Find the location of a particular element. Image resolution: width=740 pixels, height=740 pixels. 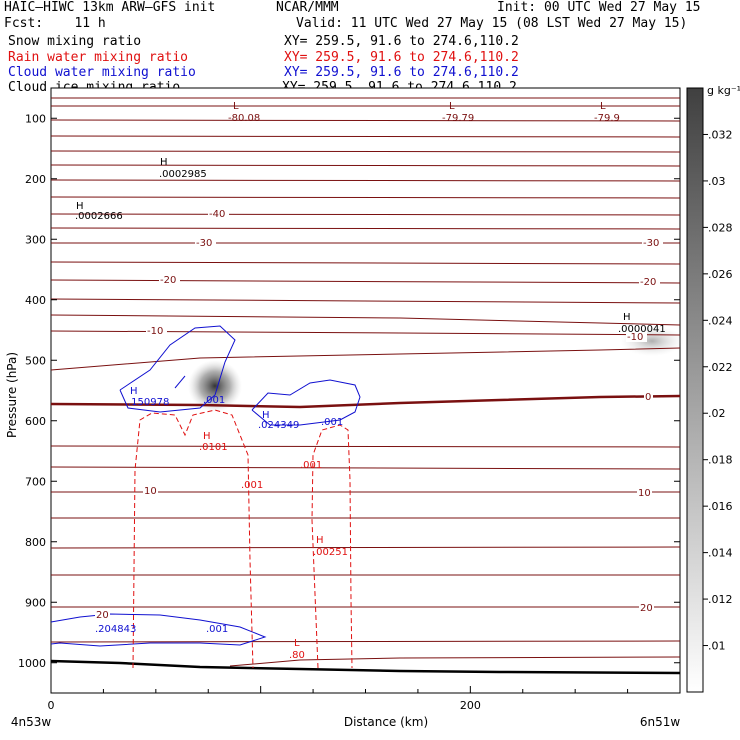

field-name-cloudwater: Cloud water mixing ratio is located at coordinates (102, 72).